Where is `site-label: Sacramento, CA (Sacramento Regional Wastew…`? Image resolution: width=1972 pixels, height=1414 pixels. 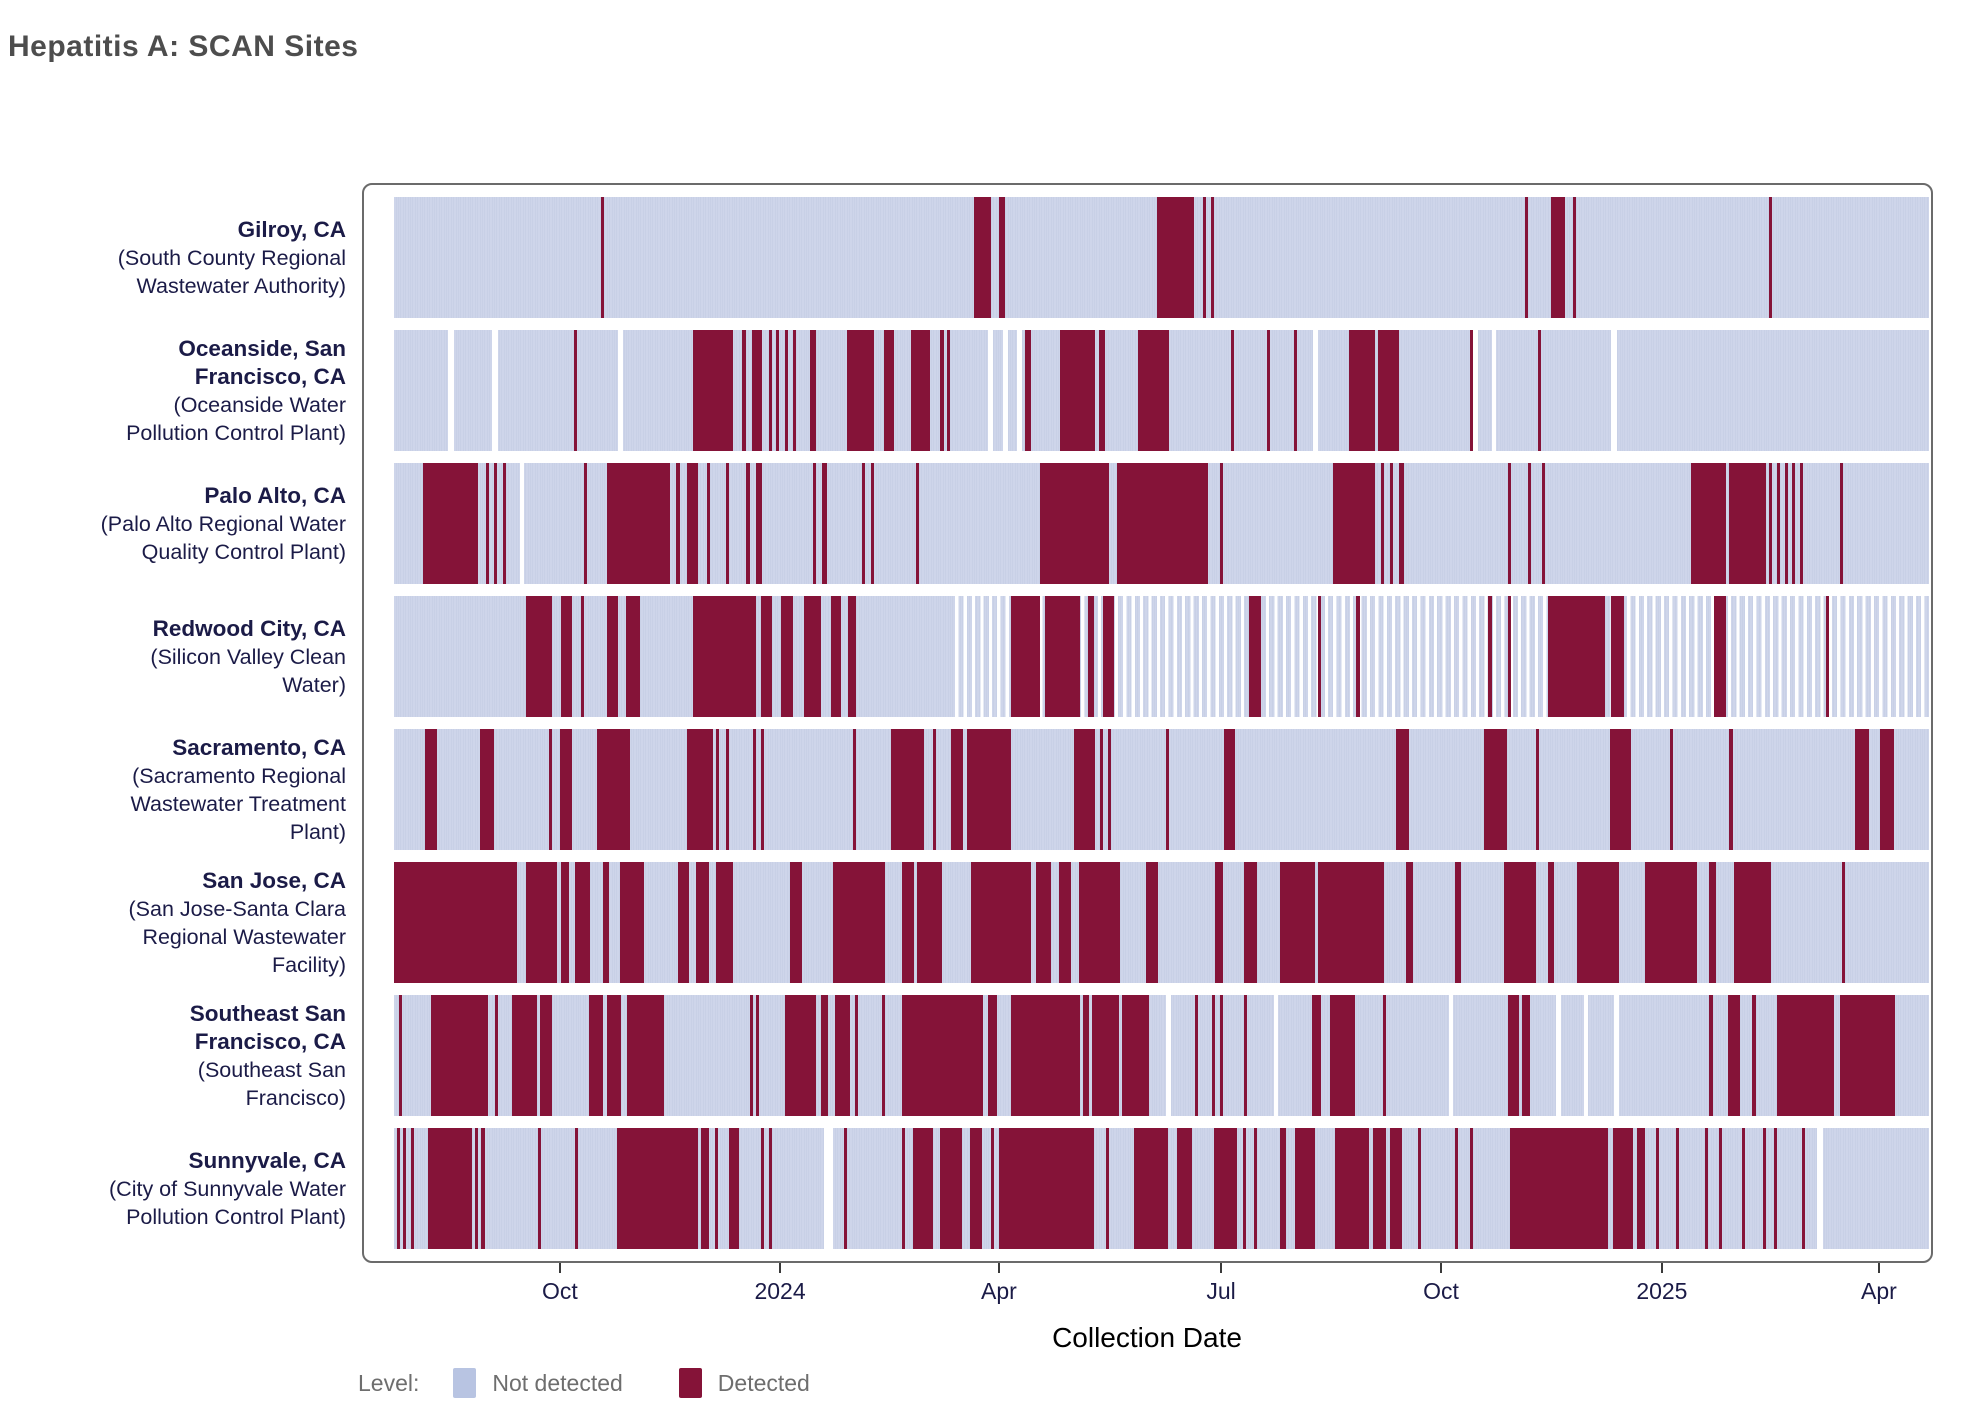
site-label: Sacramento, CA (Sacramento Regional Wastew… is located at coordinates (201, 789).